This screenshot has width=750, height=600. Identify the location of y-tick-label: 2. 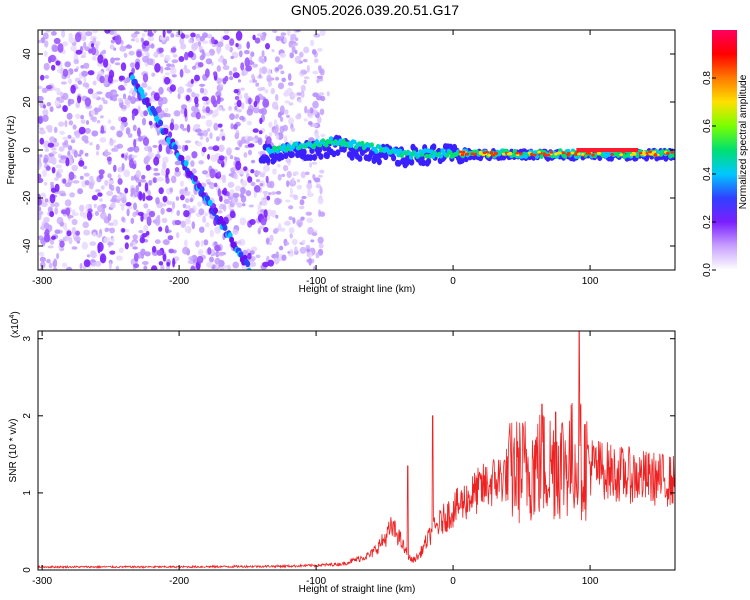
(27, 416).